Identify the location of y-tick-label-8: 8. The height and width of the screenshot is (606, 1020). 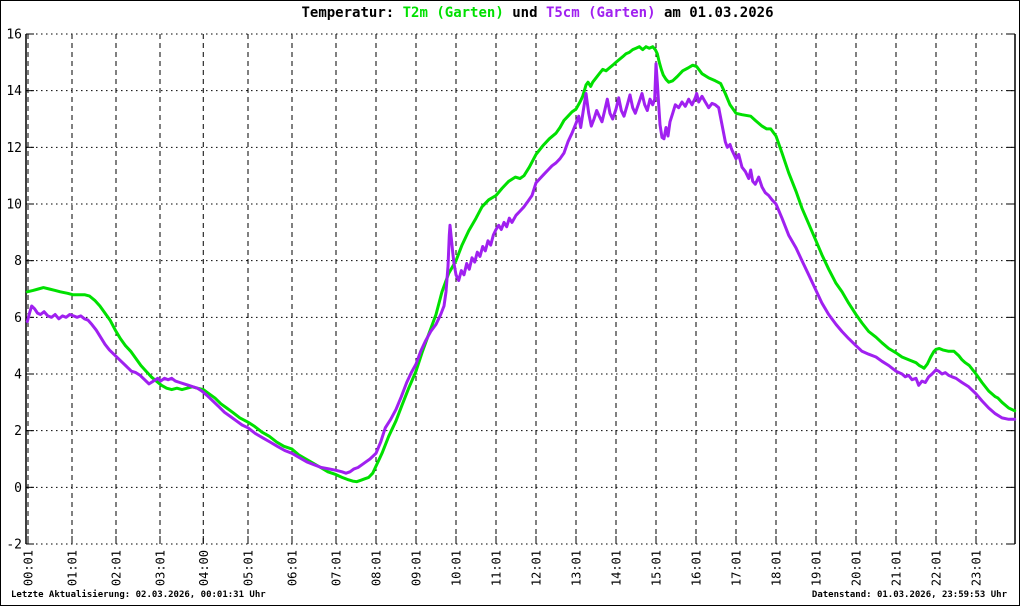
(18, 261).